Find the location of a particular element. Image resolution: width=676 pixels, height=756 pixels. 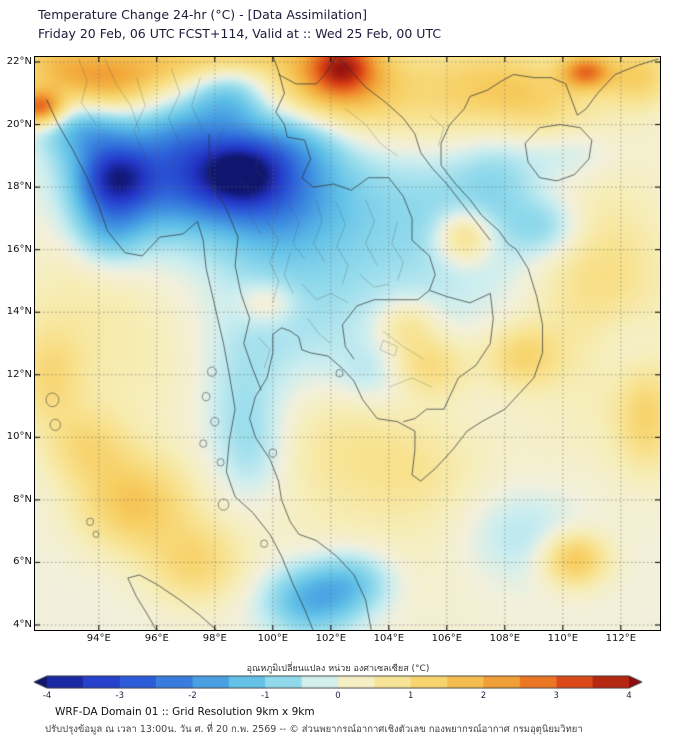

colorbar: -4 -3 -2 -1 0 1 2 3 4 is located at coordinates (338, 691).